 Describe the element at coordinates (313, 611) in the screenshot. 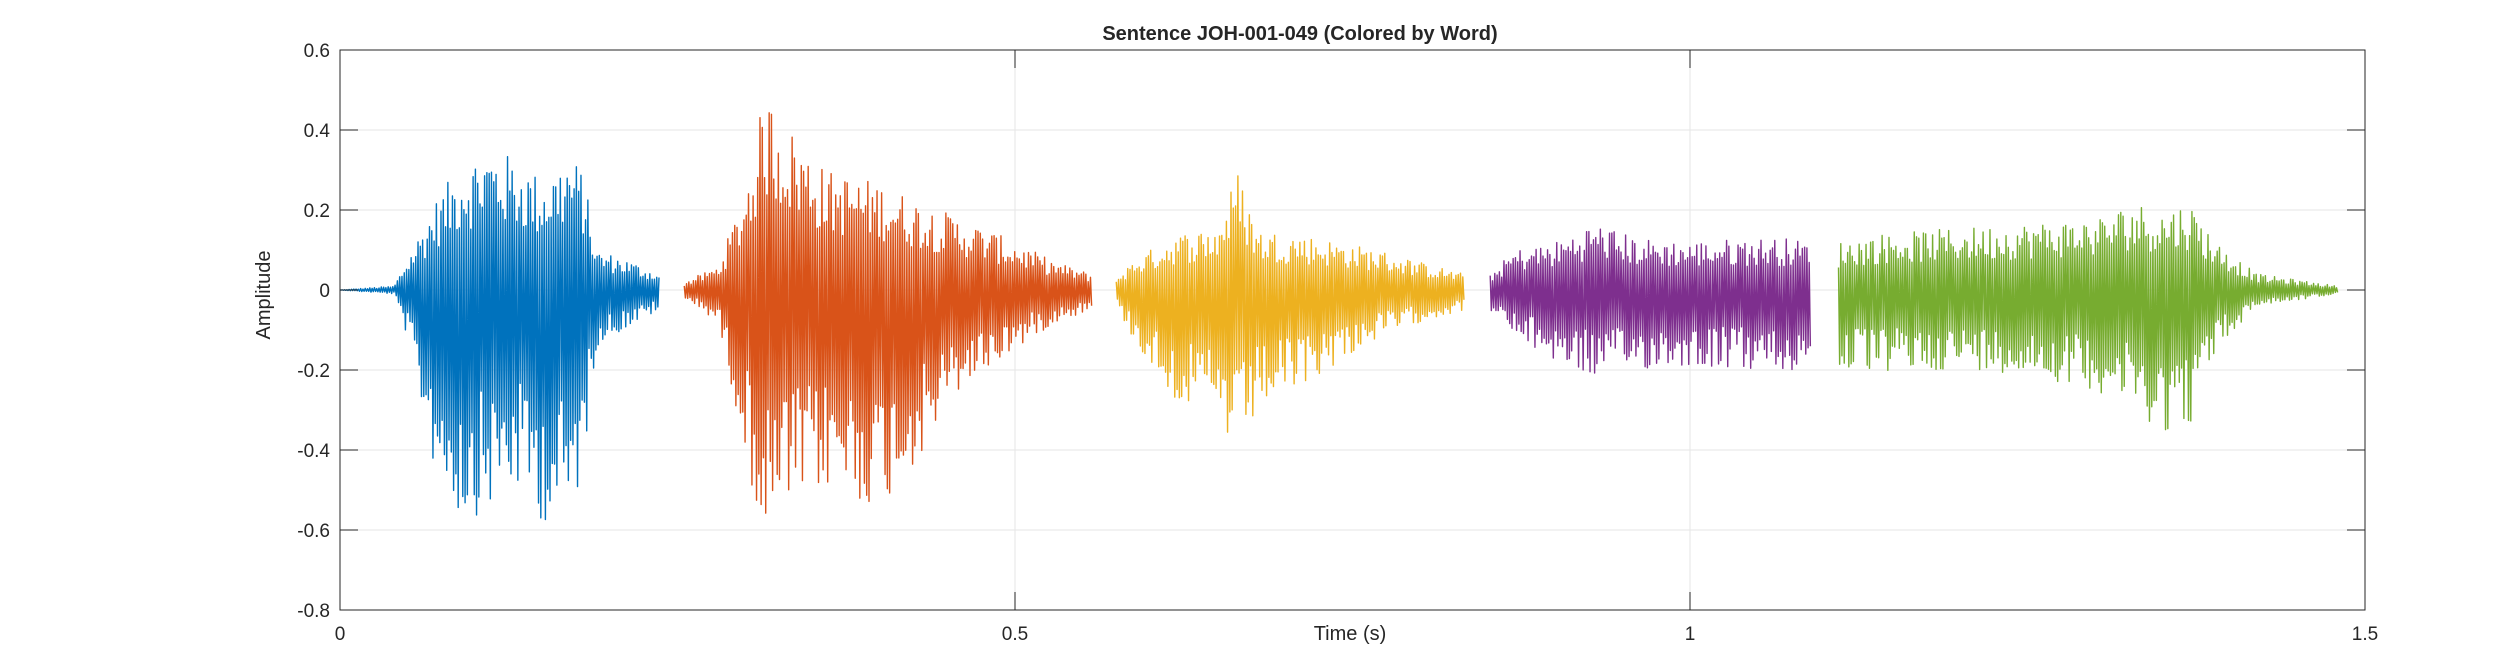

I see `y-tick-label: -0.8` at that location.